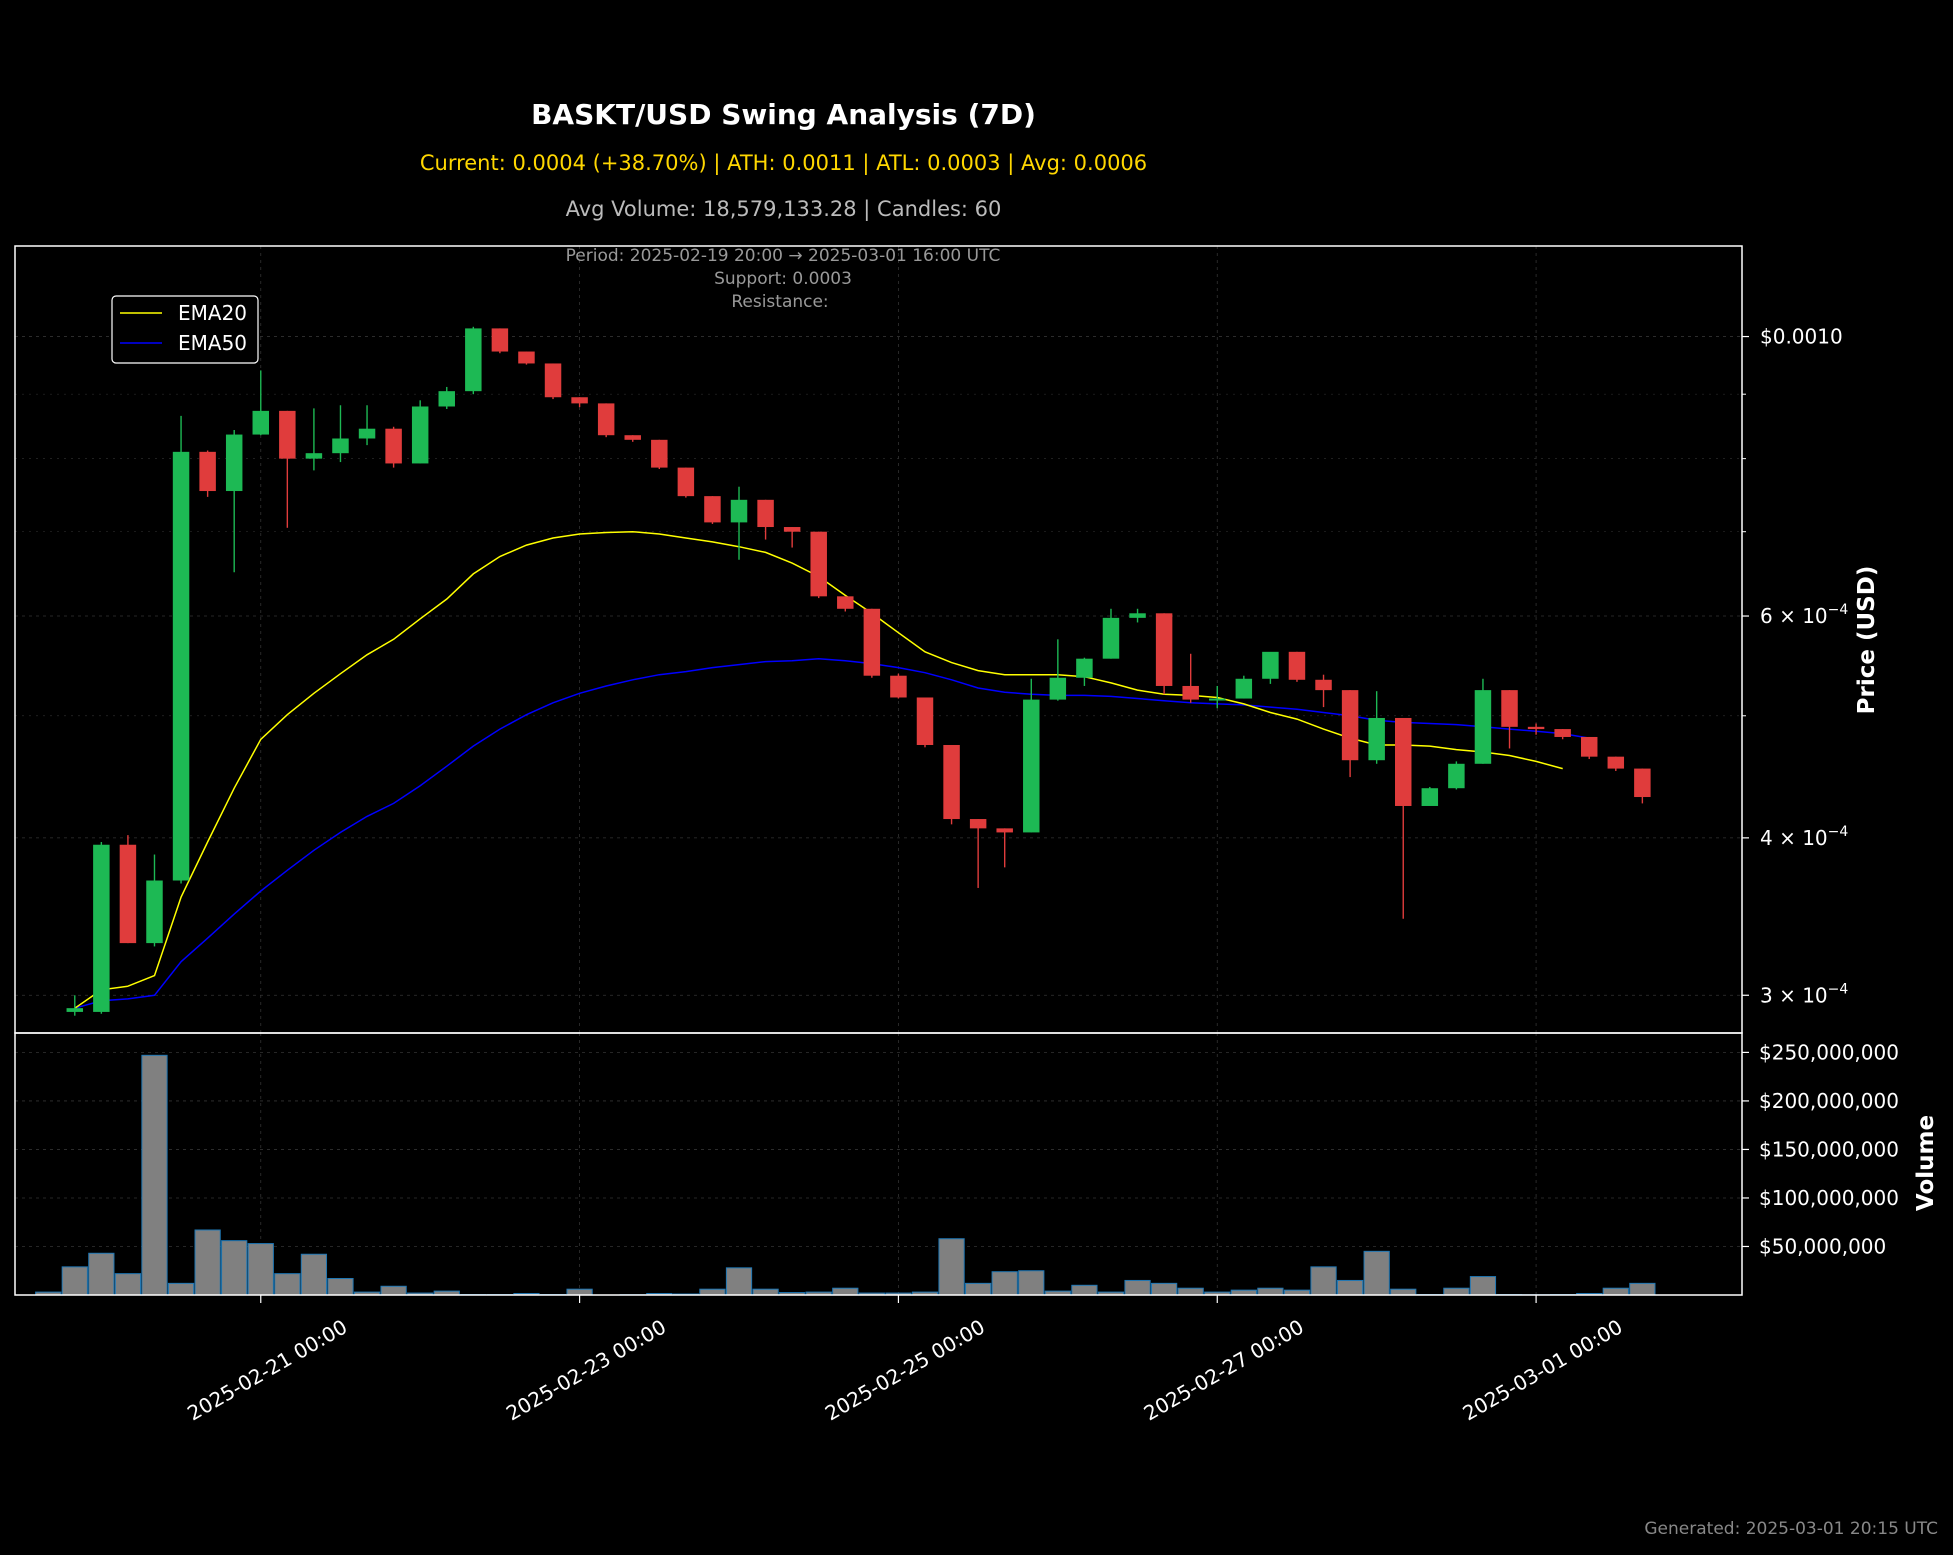 Image resolution: width=1953 pixels, height=1555 pixels. I want to click on price-tick-label: $0.0010, so click(1801, 337).